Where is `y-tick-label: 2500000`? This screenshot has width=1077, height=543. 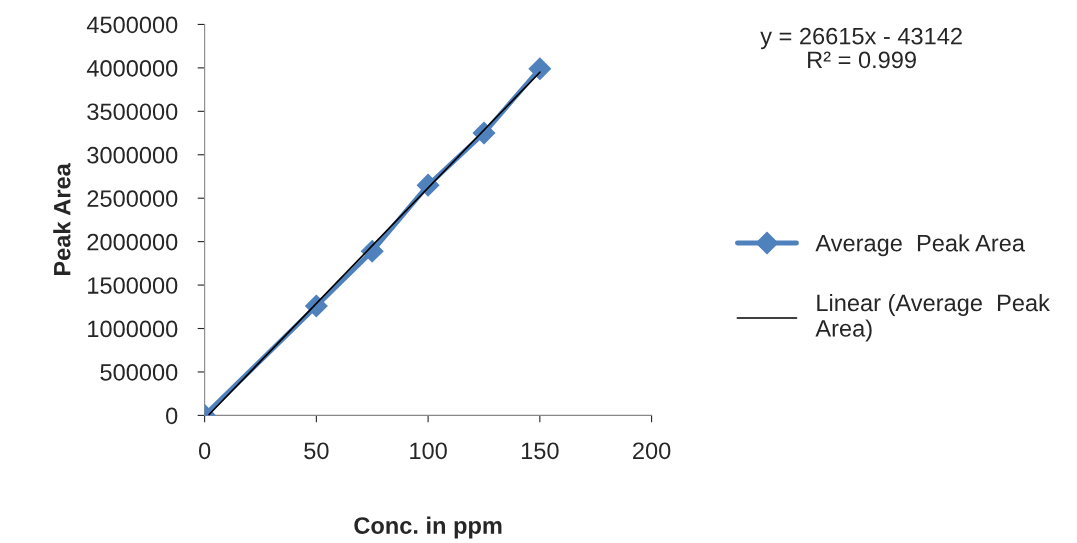 y-tick-label: 2500000 is located at coordinates (132, 198).